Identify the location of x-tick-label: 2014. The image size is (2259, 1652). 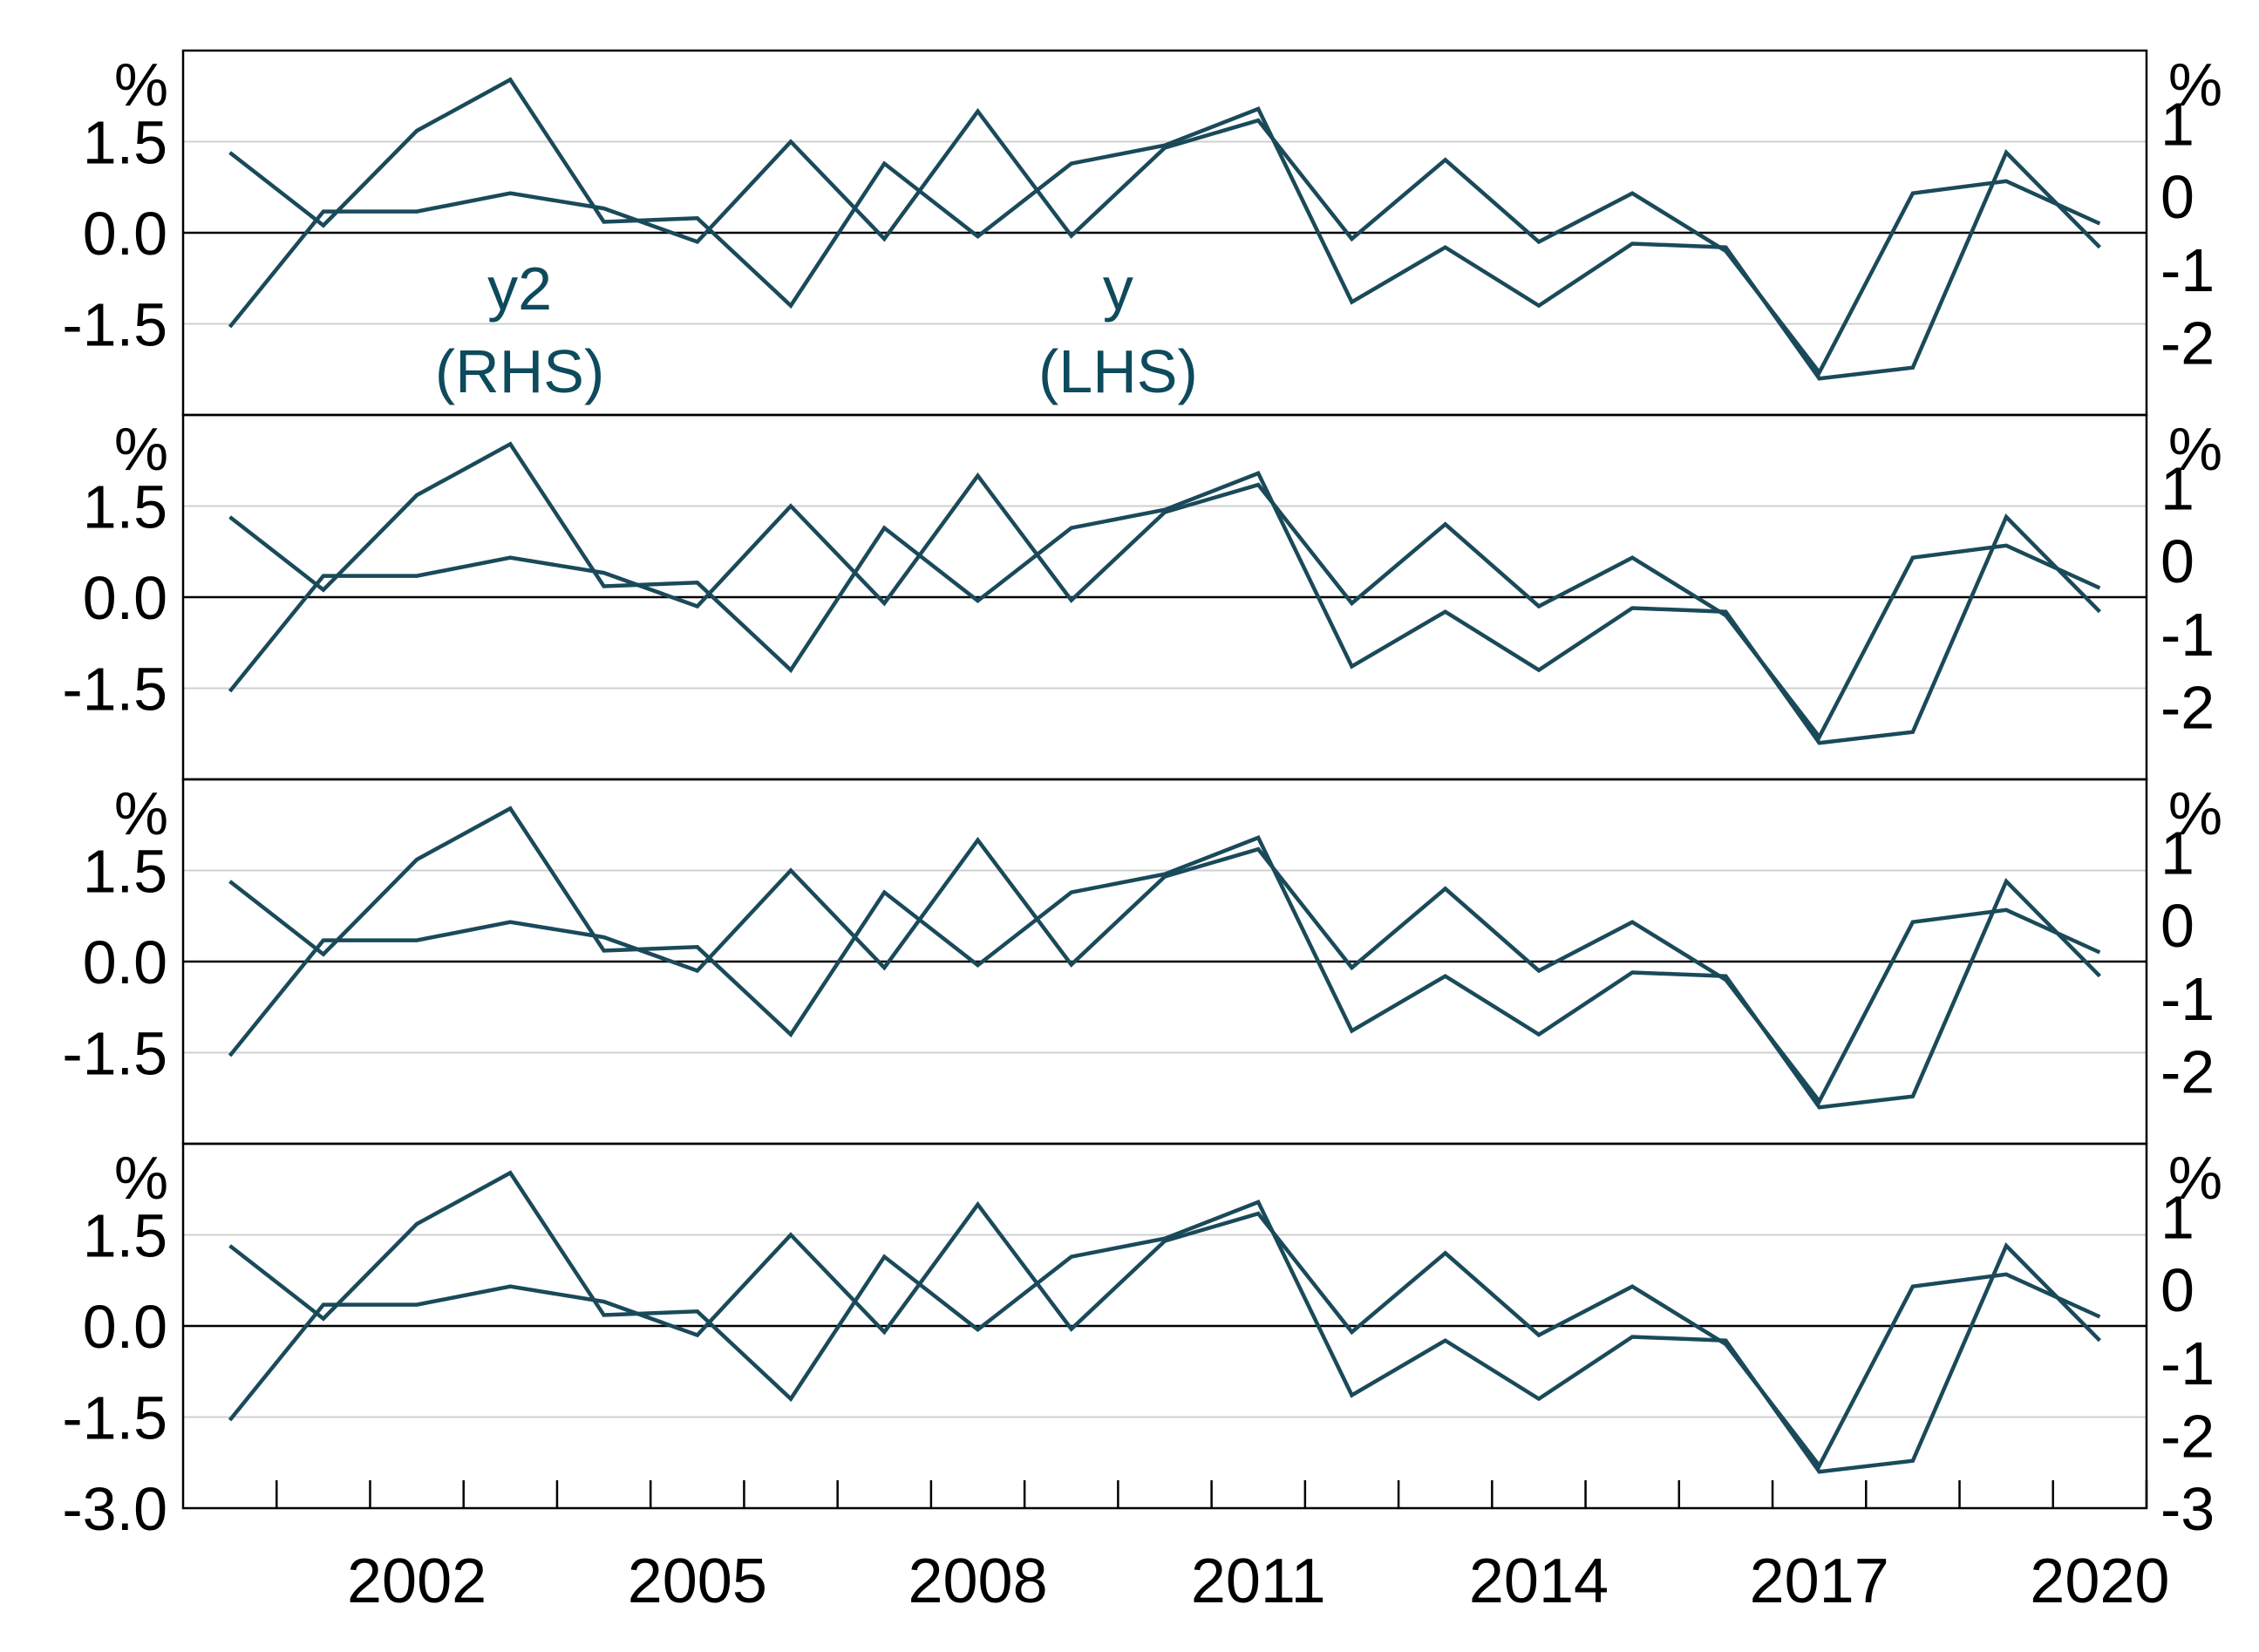
(1539, 1581).